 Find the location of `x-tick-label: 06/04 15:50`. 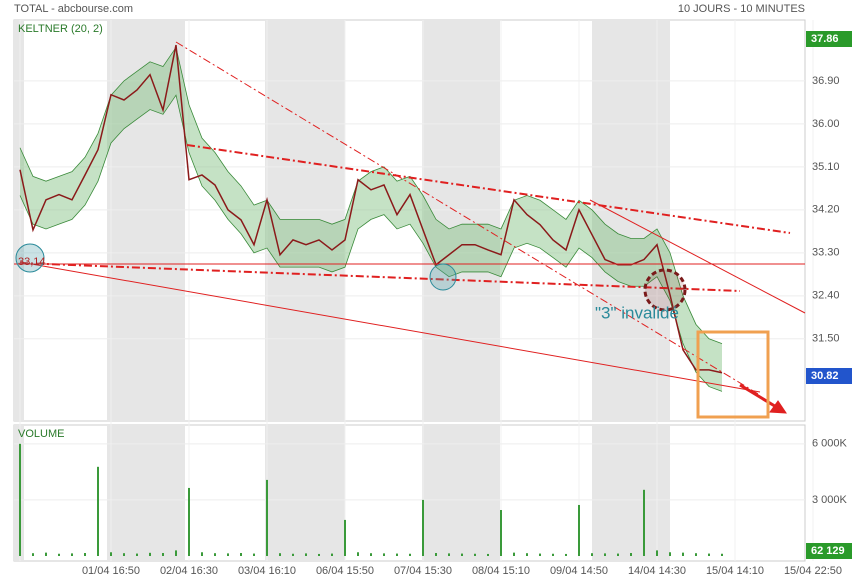

x-tick-label: 06/04 15:50 is located at coordinates (345, 571).